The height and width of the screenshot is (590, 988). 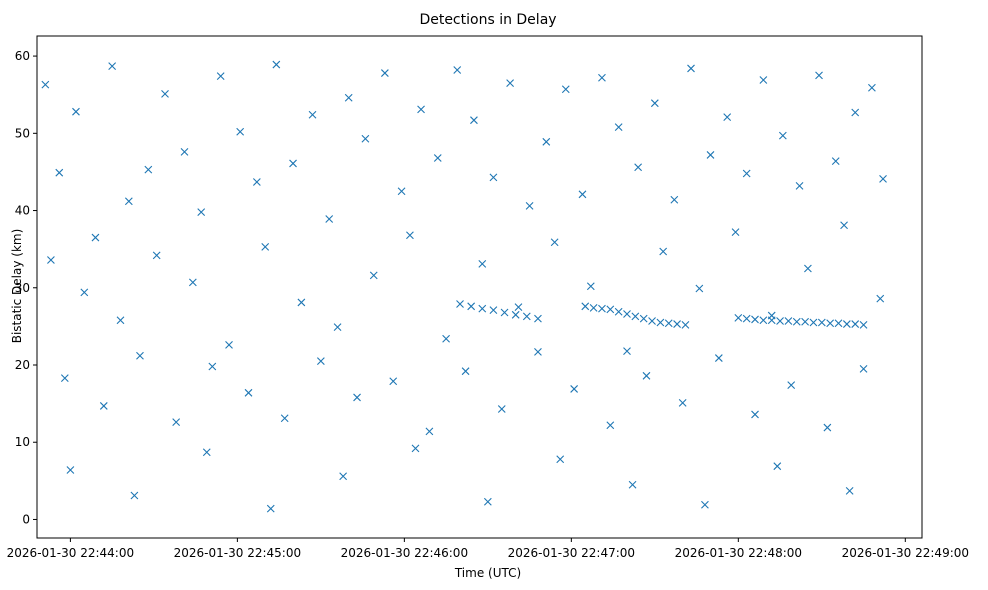 What do you see at coordinates (22, 288) in the screenshot?
I see `y-tick-label: 30` at bounding box center [22, 288].